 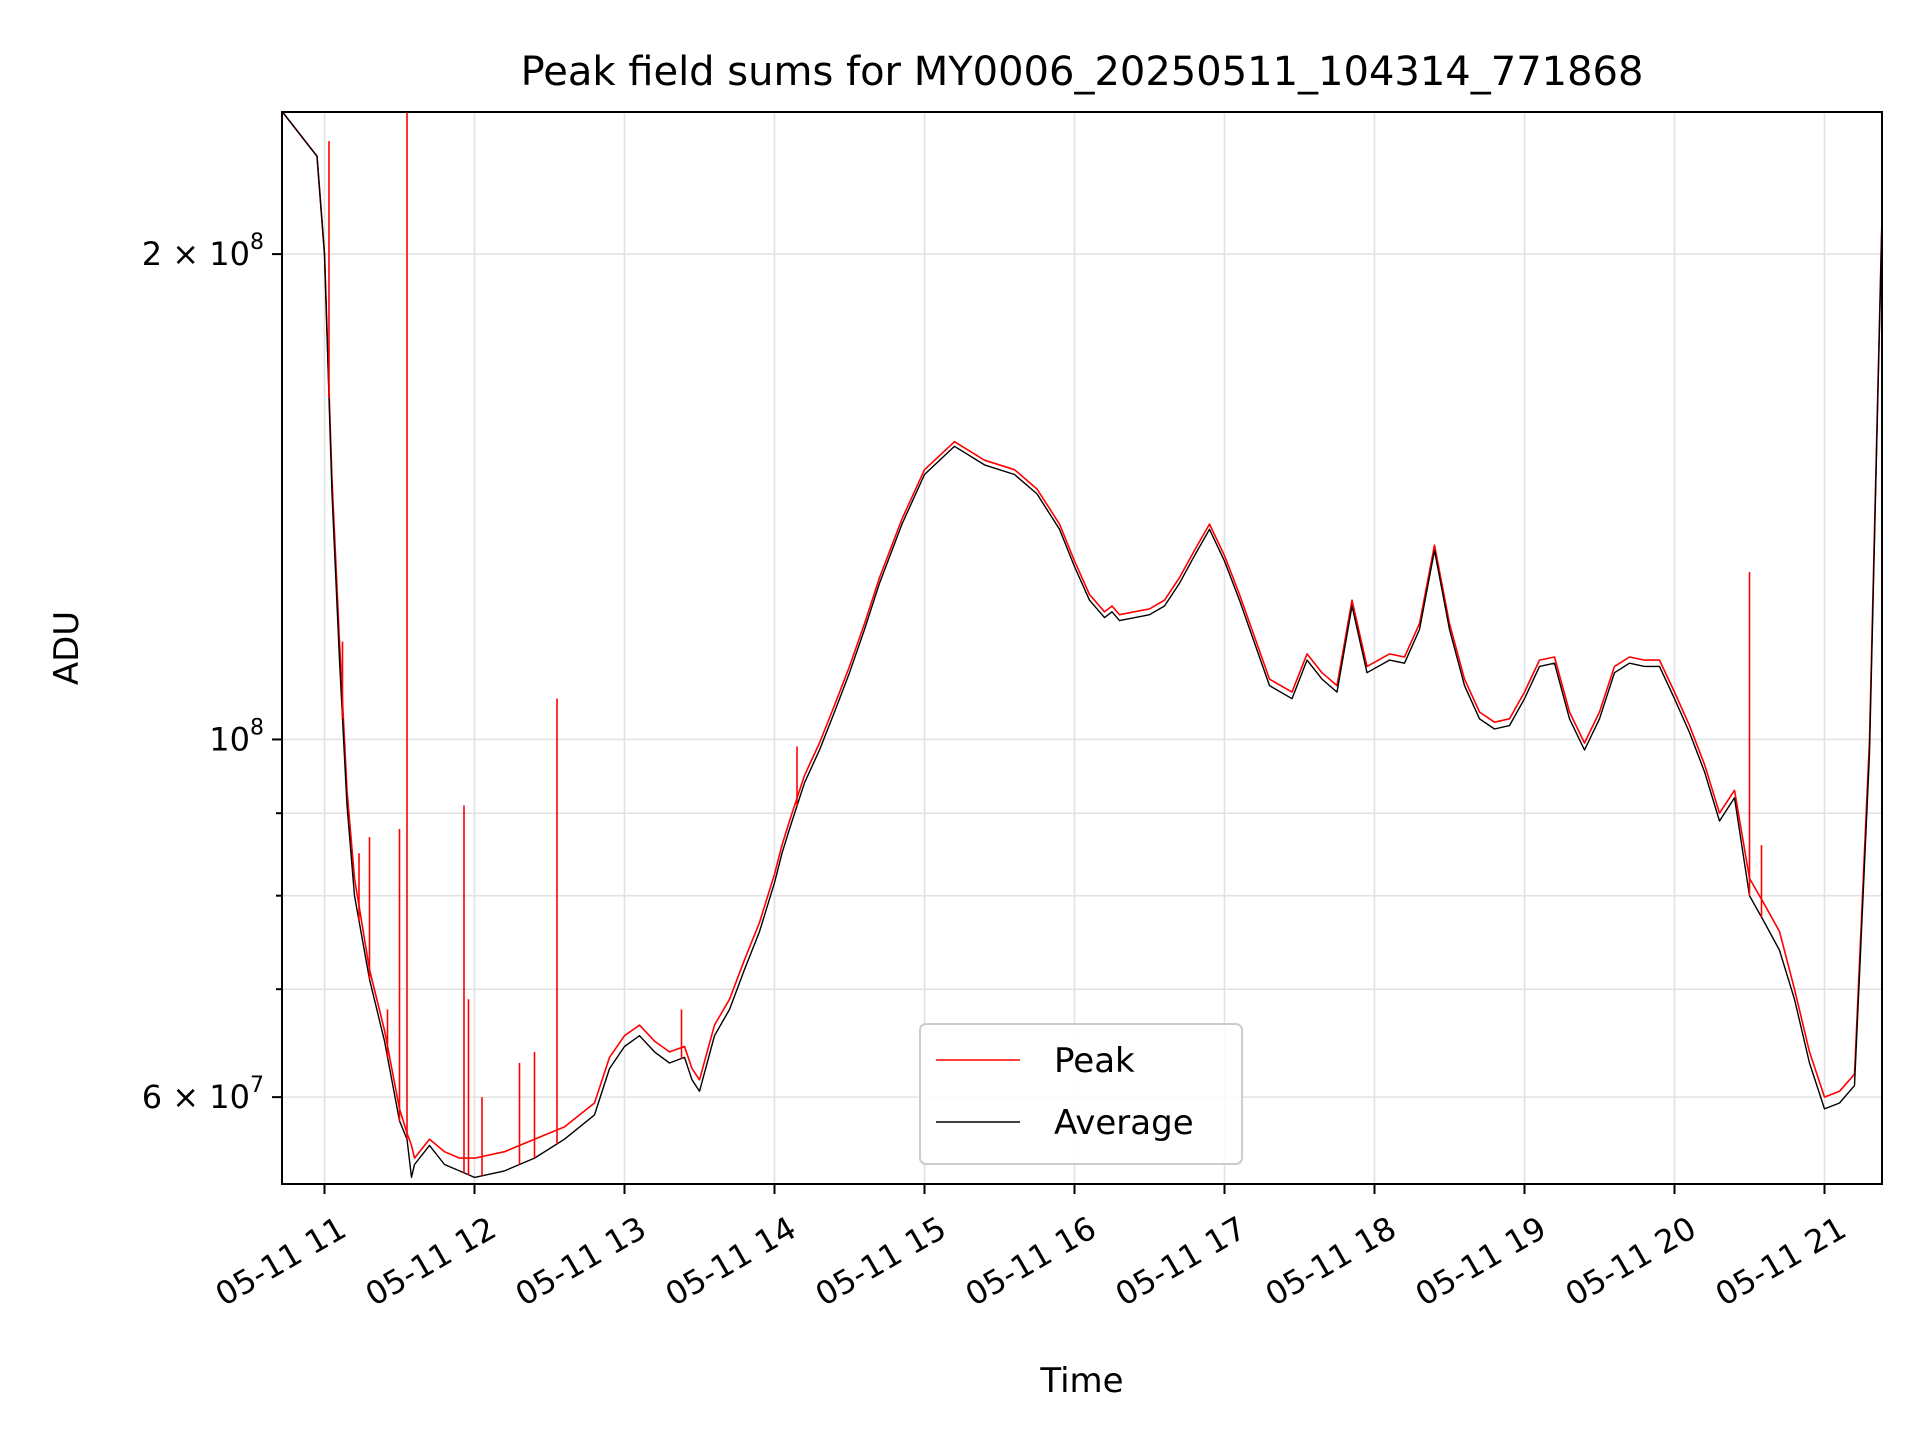 I want to click on legend-label-peak: Peak, so click(x=1094, y=1061).